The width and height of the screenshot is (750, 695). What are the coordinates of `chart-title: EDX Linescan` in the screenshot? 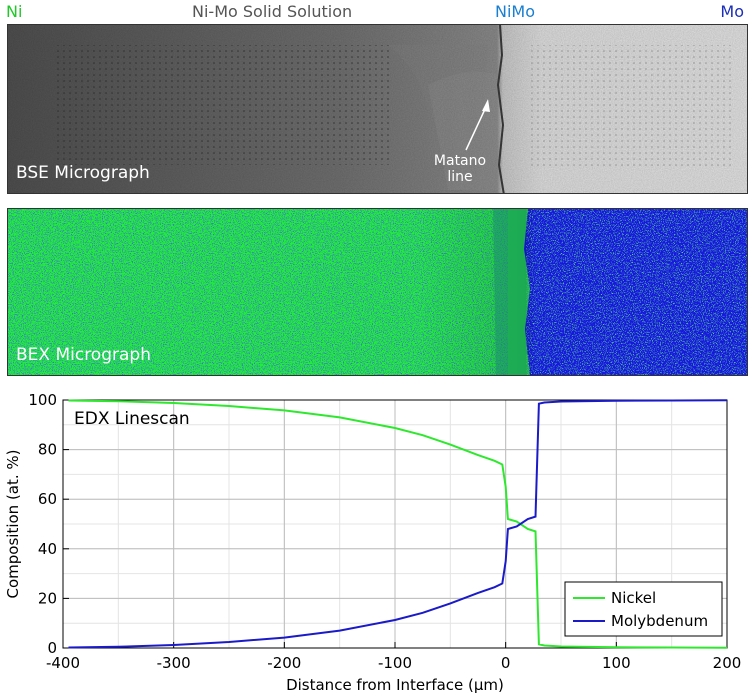 It's located at (132, 419).